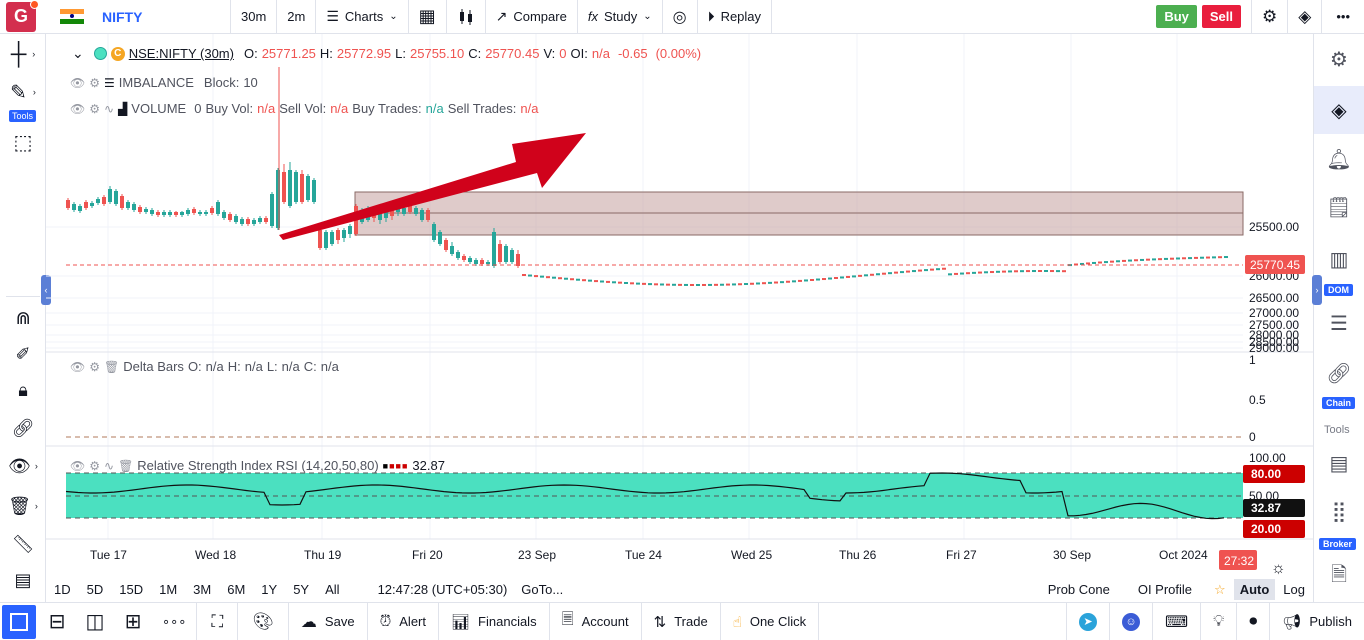 Image resolution: width=1364 pixels, height=640 pixels. I want to click on interval-selector: 30m, so click(254, 17).